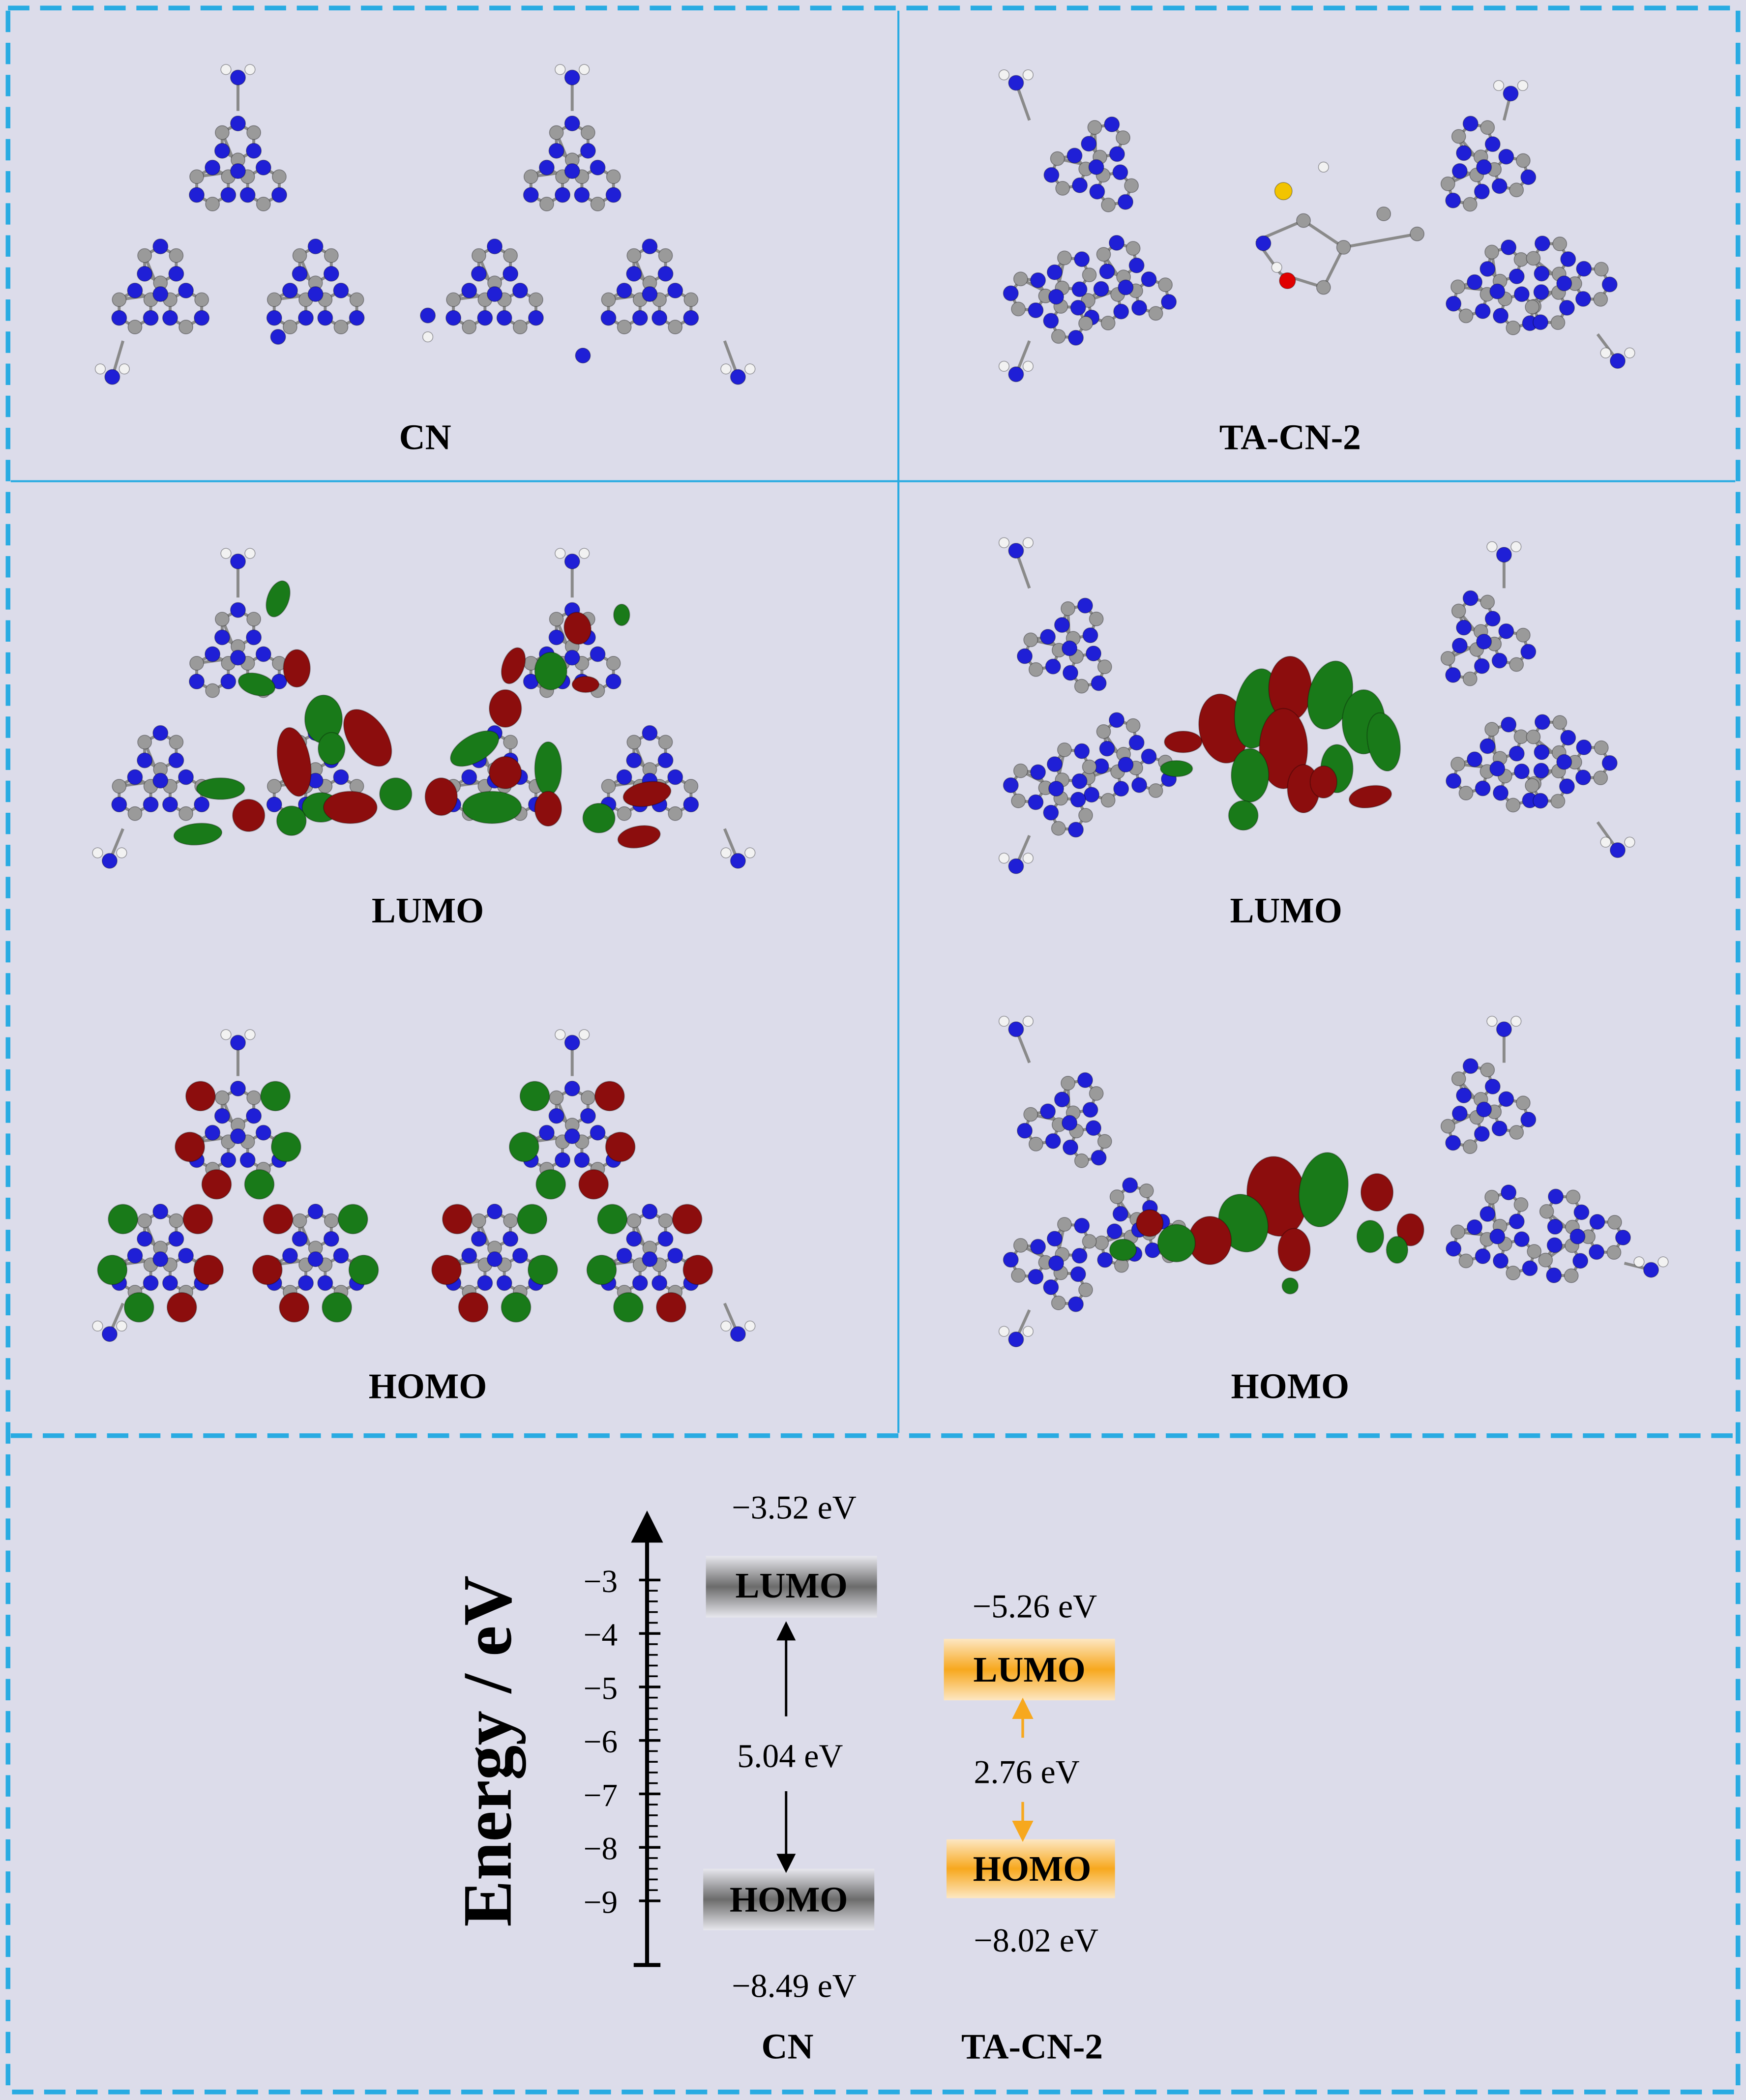 The height and width of the screenshot is (2100, 1746). What do you see at coordinates (1333, 1181) in the screenshot?
I see `ta-cn-2-homo-orbital-plot` at bounding box center [1333, 1181].